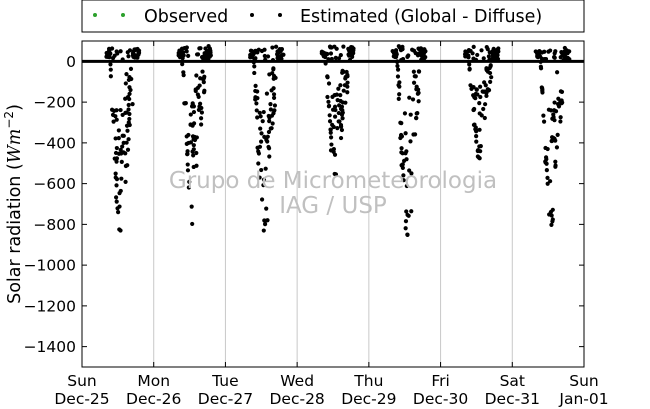 The image size is (650, 409). What do you see at coordinates (82, 381) in the screenshot?
I see `x-tick-label-day: Sun` at bounding box center [82, 381].